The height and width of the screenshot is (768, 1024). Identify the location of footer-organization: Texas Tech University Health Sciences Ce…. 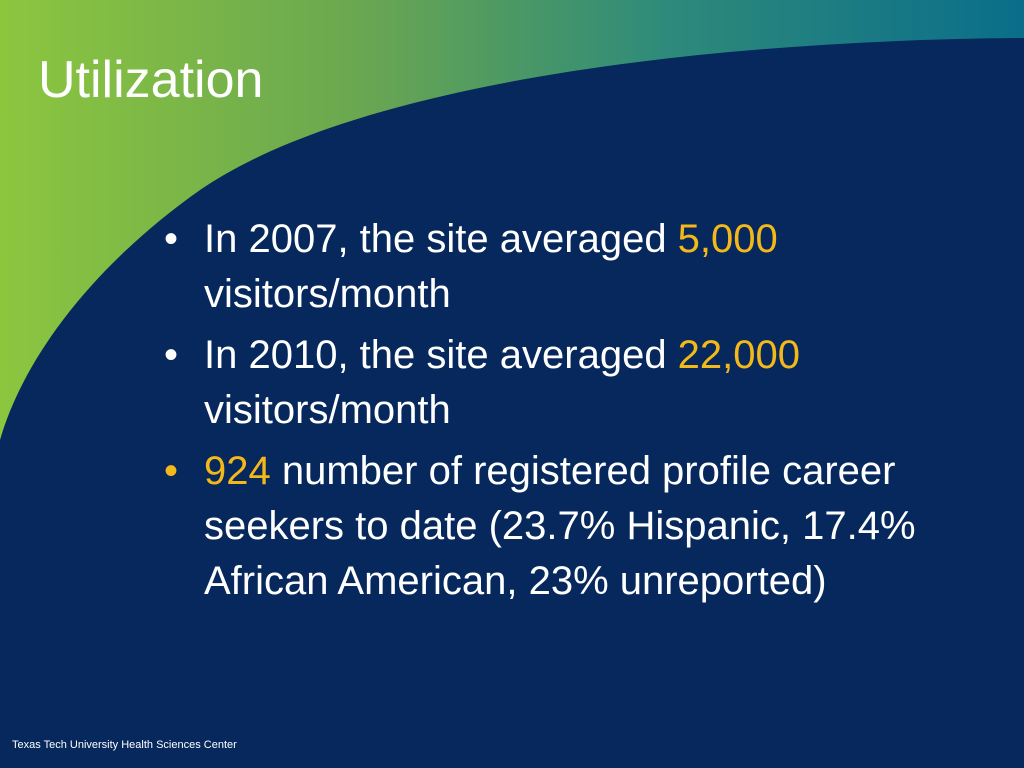
(124, 745).